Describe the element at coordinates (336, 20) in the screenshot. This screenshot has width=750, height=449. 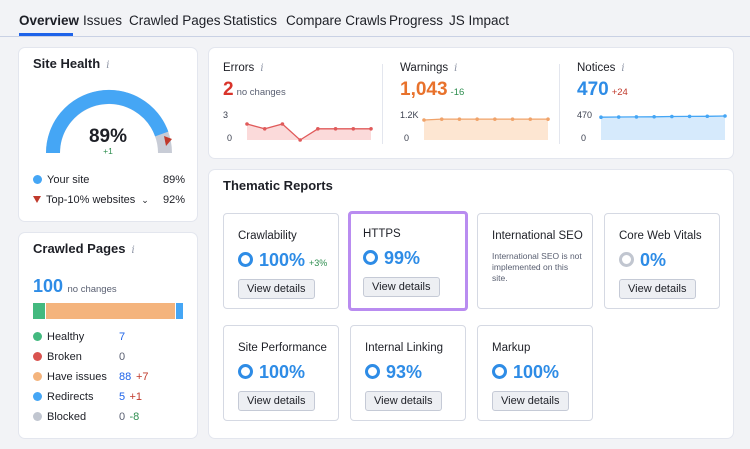
I see `tab-compare-crawls: Compare Crawls` at that location.